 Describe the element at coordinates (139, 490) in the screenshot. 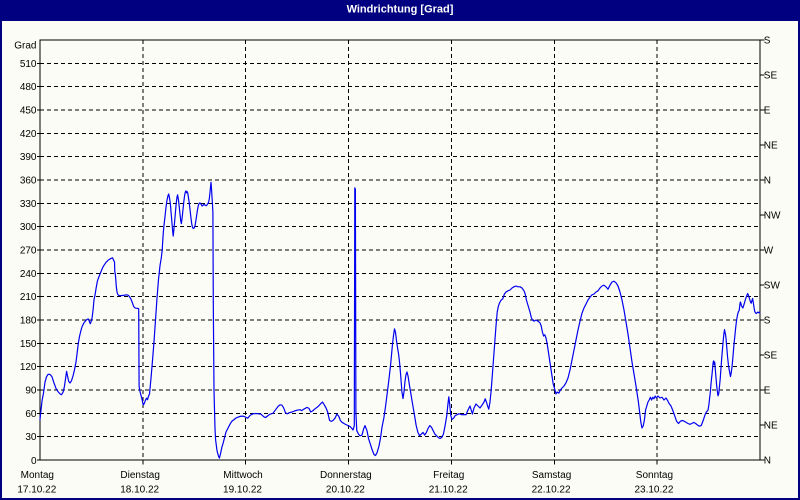

I see `svg-text: 18.10.22` at that location.